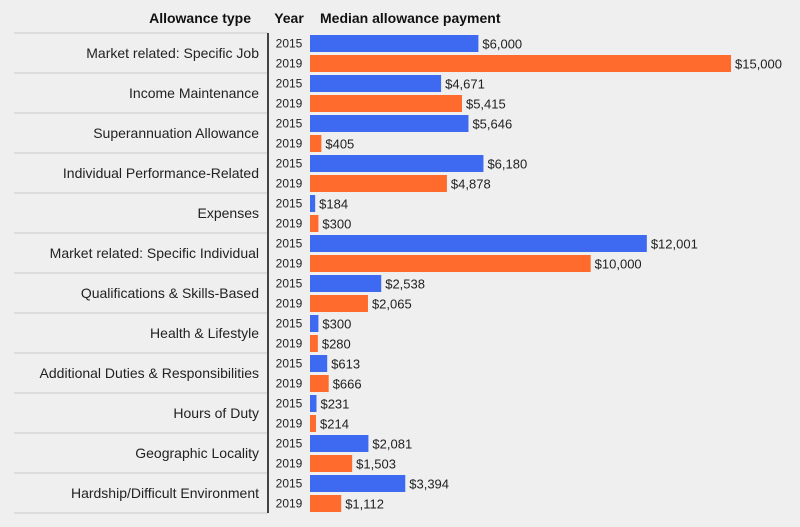 This screenshot has height=527, width=800. I want to click on bar-hardship-difficult-environment-2015, so click(358, 483).